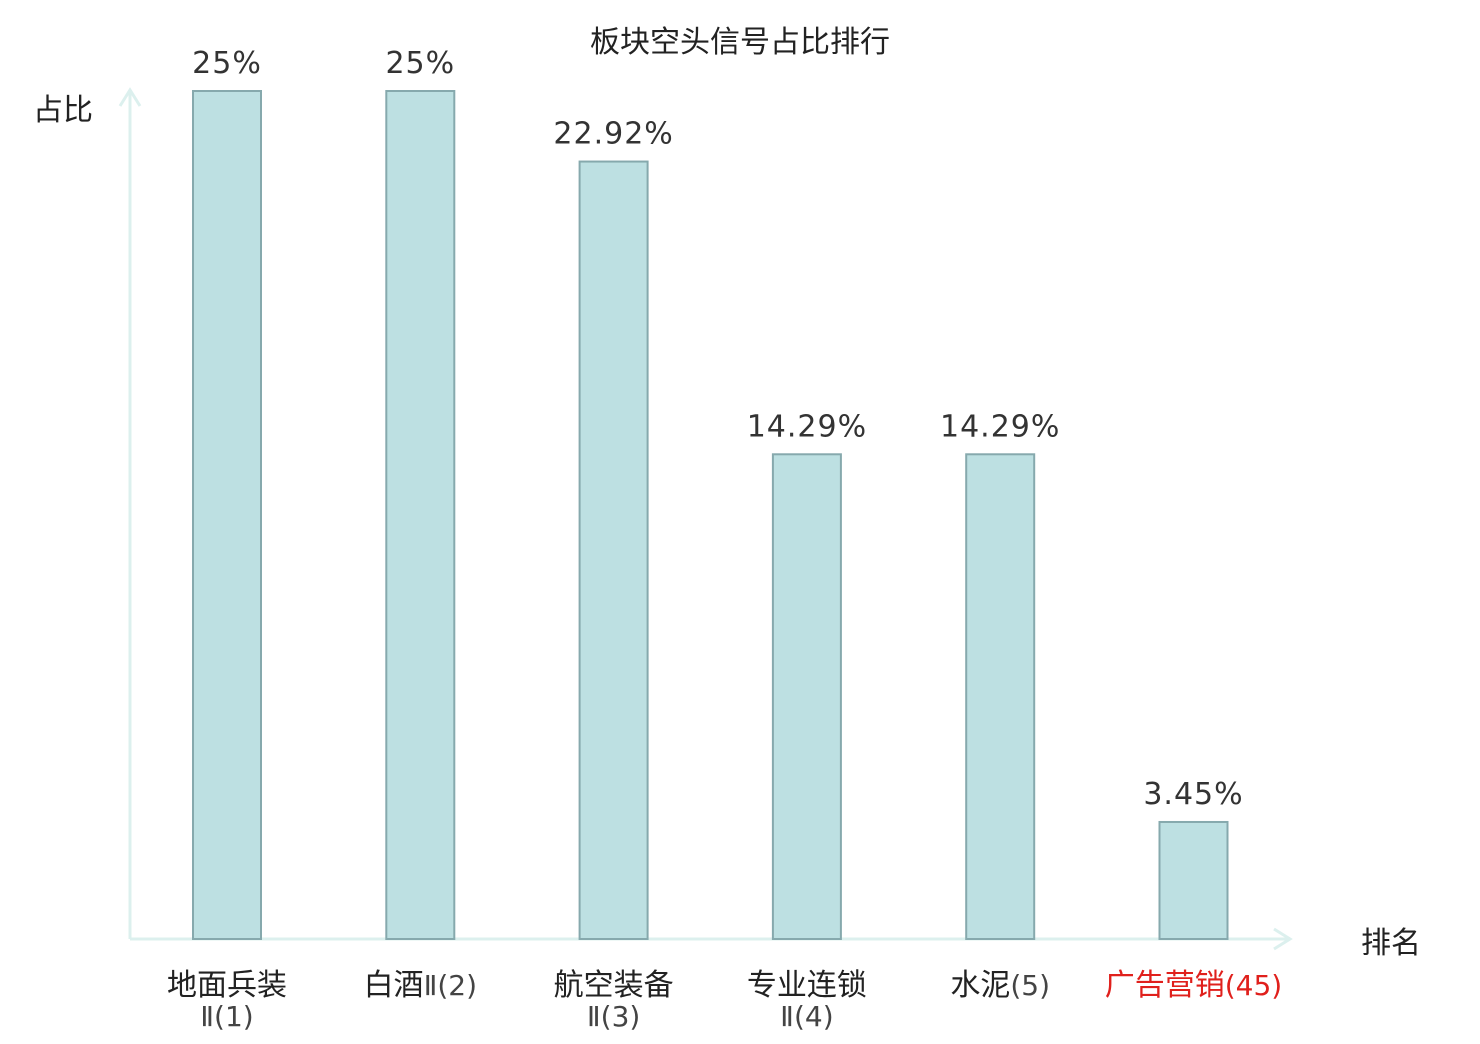 The width and height of the screenshot is (1480, 1044). I want to click on x-tick-label-rank: Ⅱ(4), so click(806, 1016).